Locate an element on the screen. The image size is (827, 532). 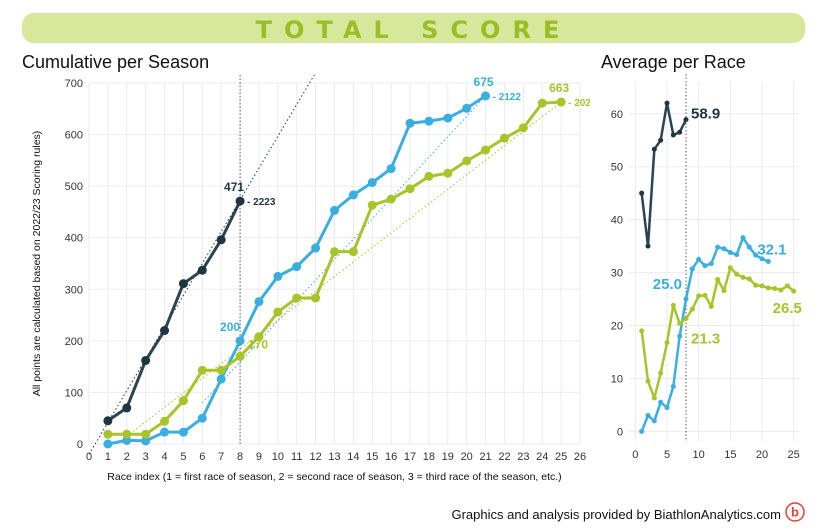
mid-value-label: 170 is located at coordinates (258, 344).